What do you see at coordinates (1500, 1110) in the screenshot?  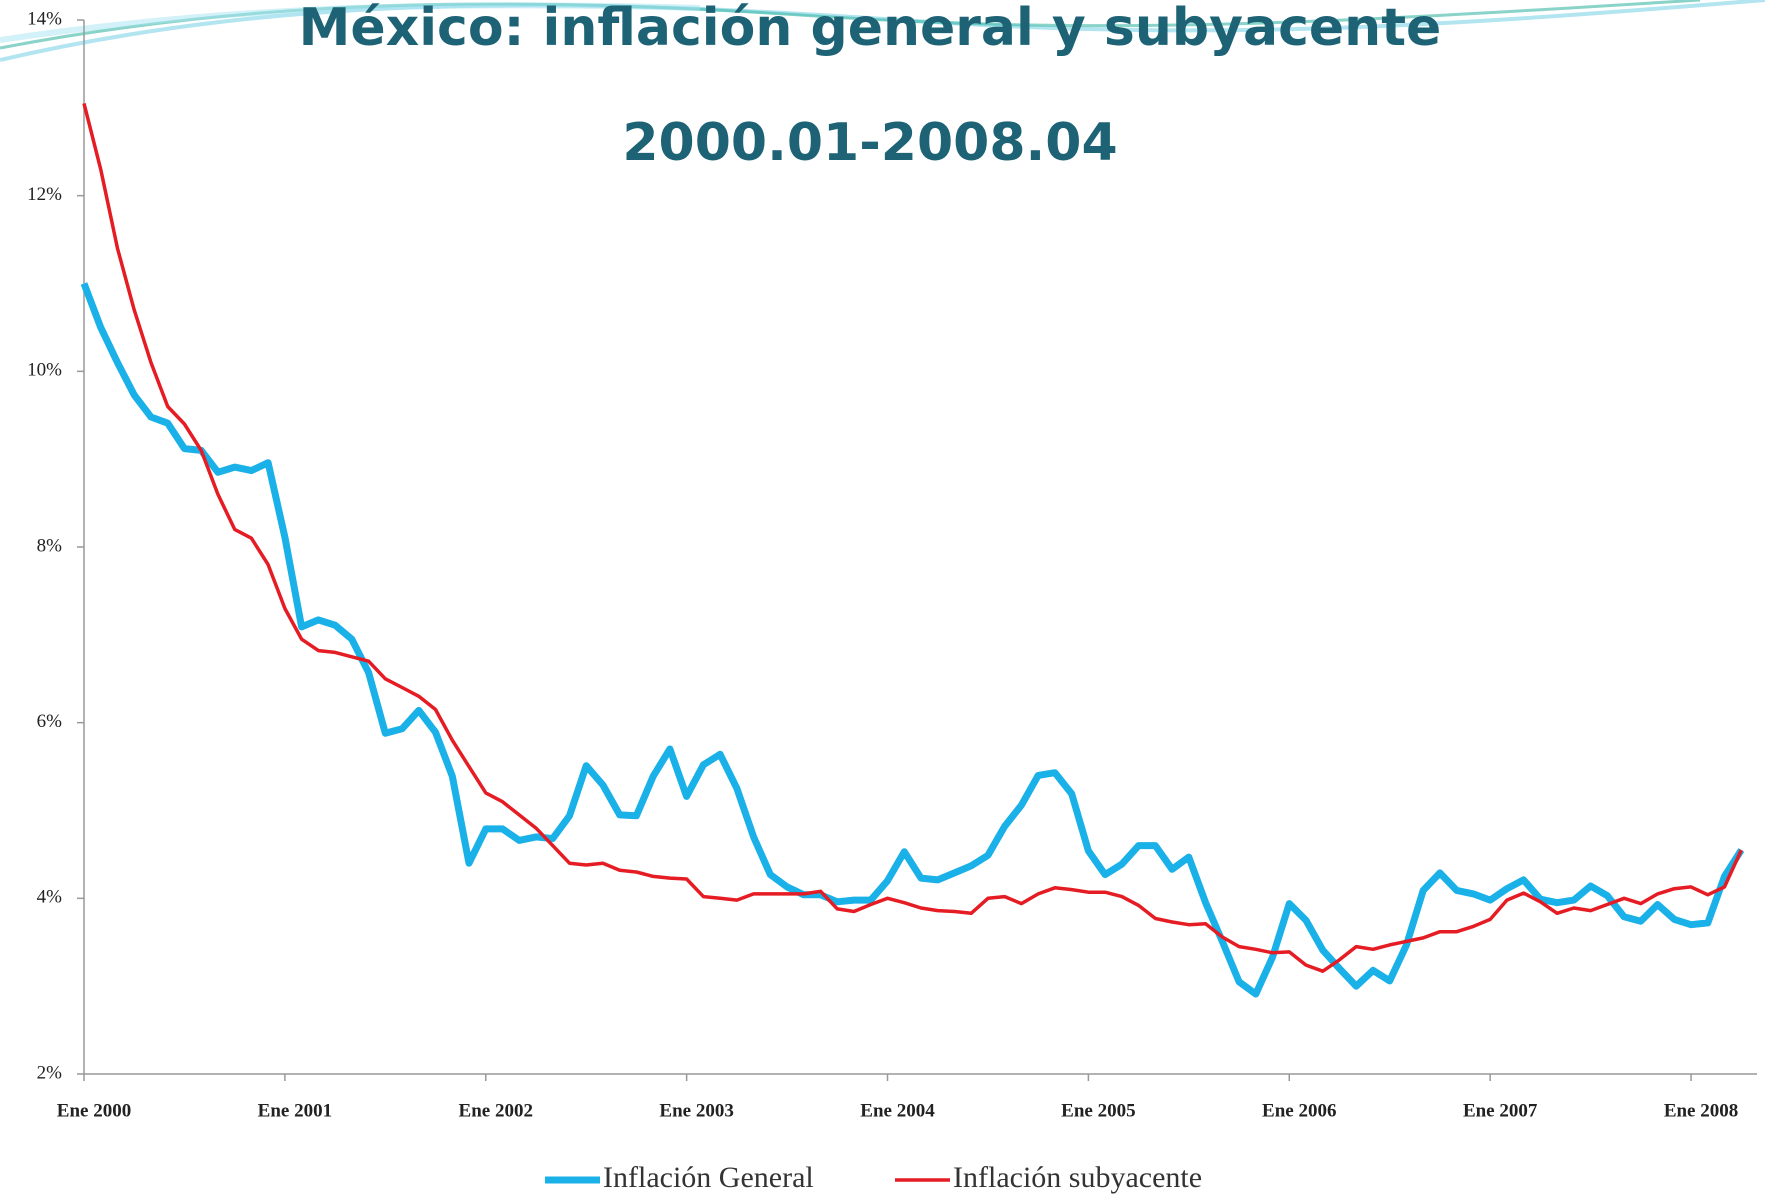 I see `x-tick-label: Ene 2007` at bounding box center [1500, 1110].